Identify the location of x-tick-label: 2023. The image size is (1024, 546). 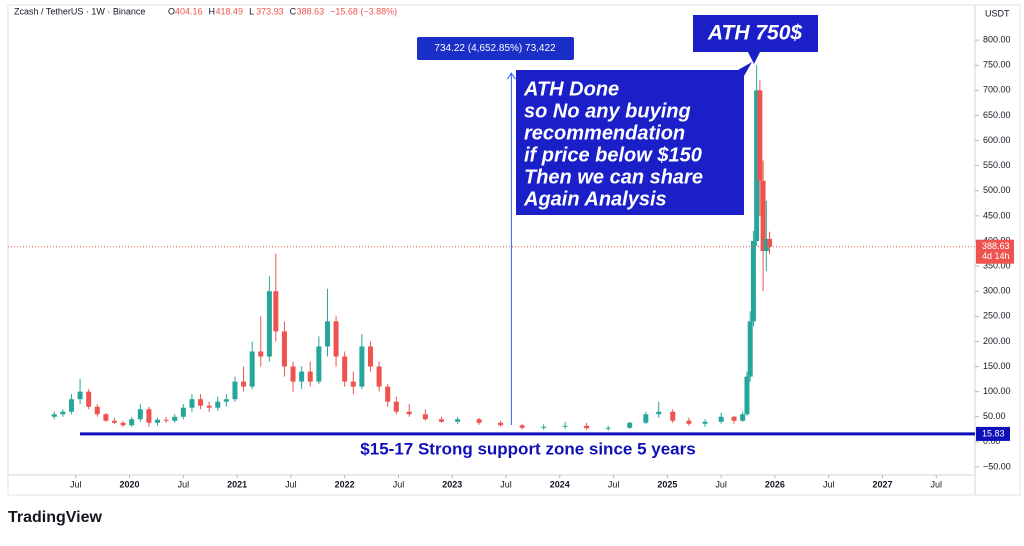
(452, 484).